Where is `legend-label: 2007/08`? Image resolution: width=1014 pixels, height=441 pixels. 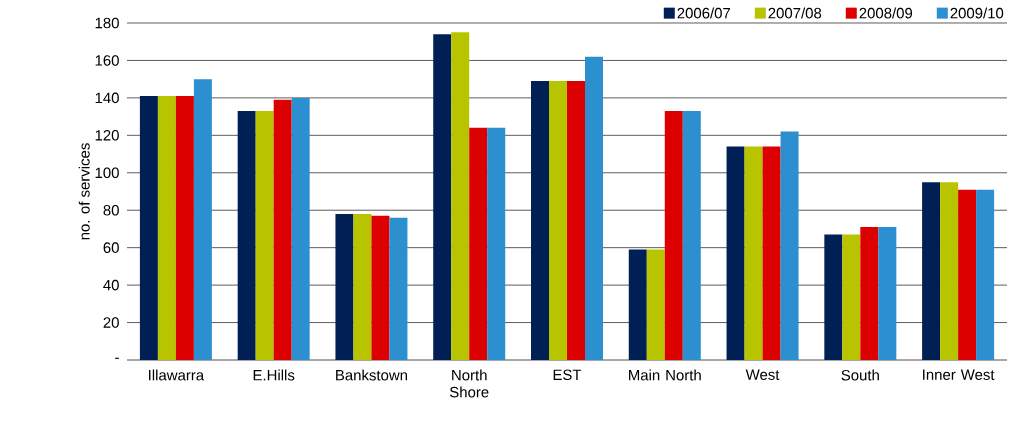
legend-label: 2007/08 is located at coordinates (795, 13).